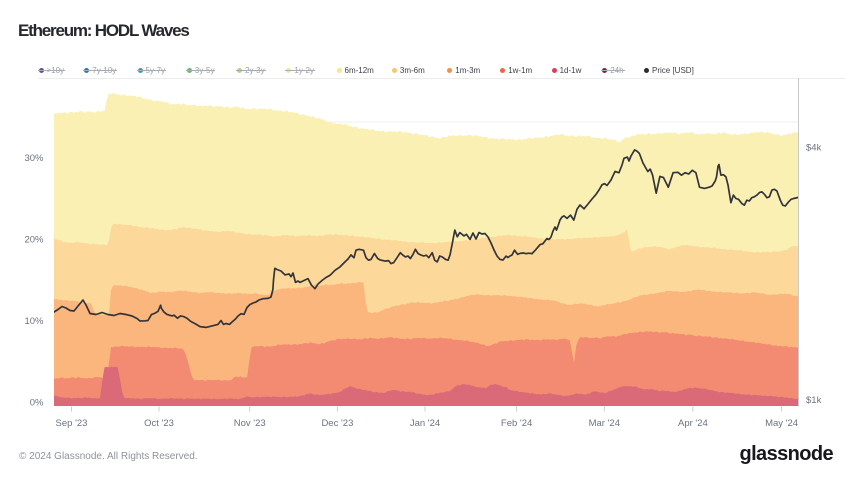  What do you see at coordinates (693, 423) in the screenshot?
I see `svg-text: Apr '24` at bounding box center [693, 423].